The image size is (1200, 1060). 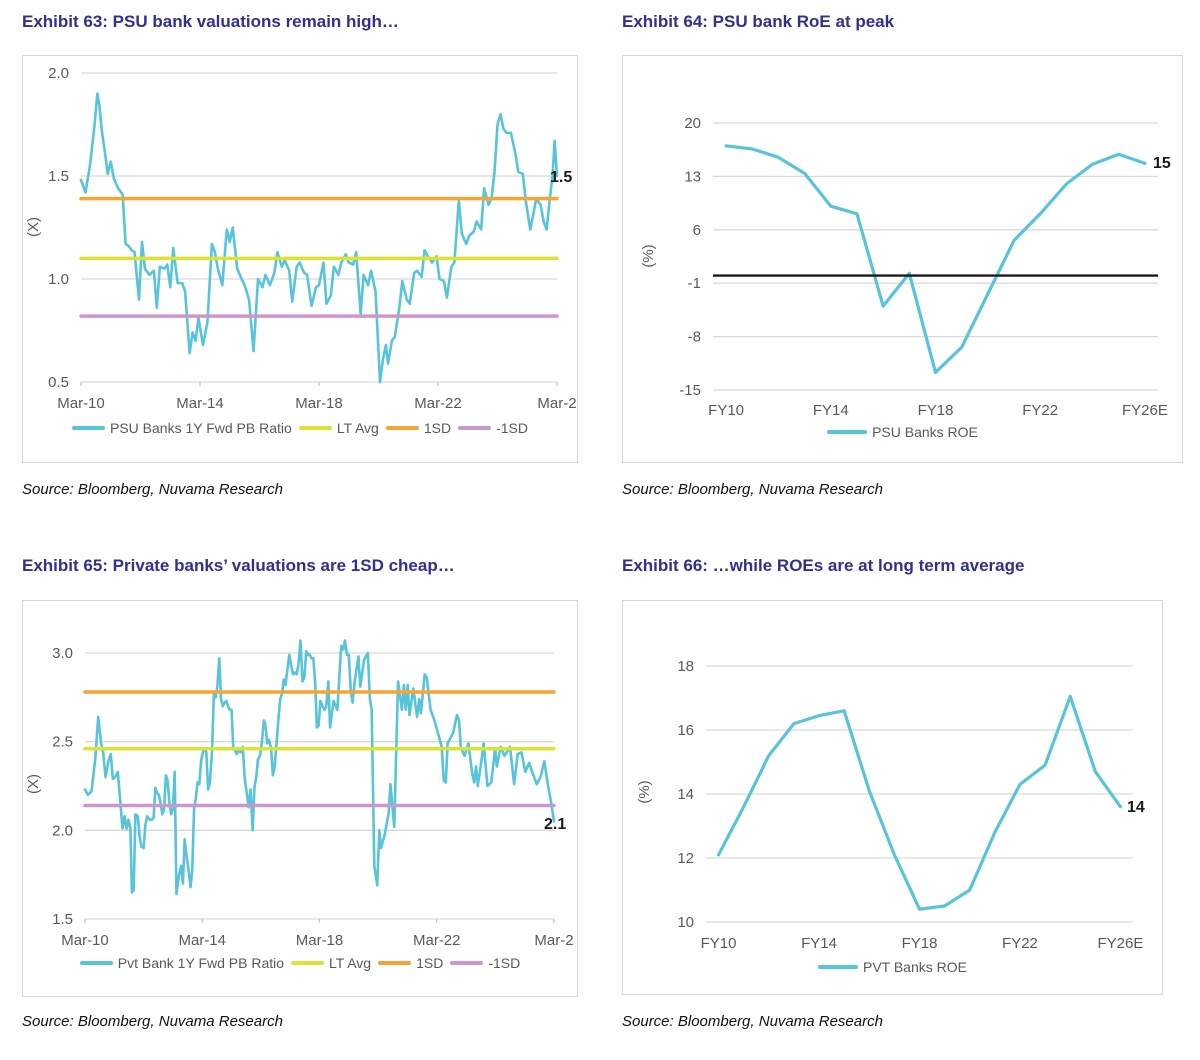 I want to click on legend-item-psu-banks-roe: PSU Banks ROE, so click(x=902, y=432).